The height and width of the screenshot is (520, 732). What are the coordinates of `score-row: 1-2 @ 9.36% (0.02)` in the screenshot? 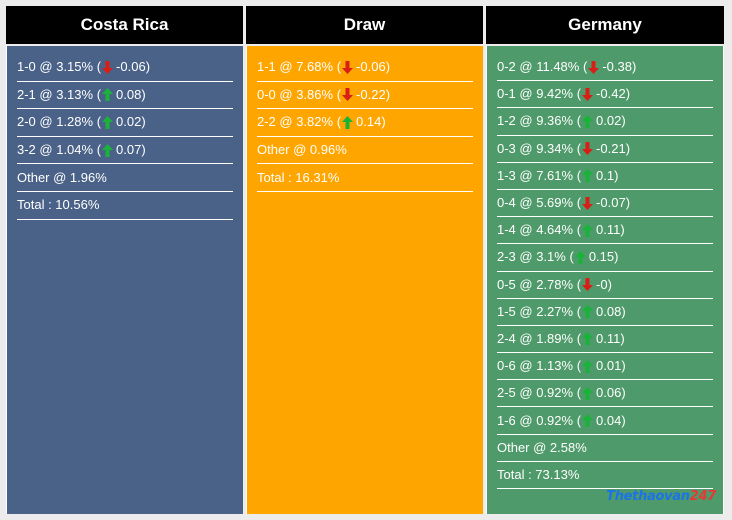 It's located at (605, 122).